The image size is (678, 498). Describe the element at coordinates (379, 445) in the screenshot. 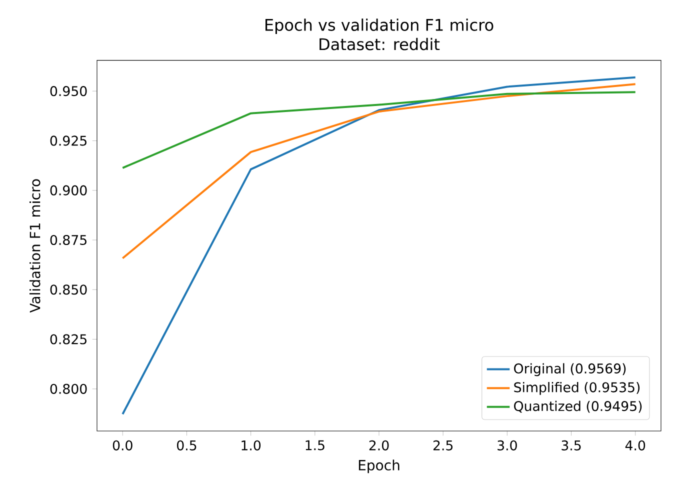

I see `x-tick-label: 2.0` at that location.